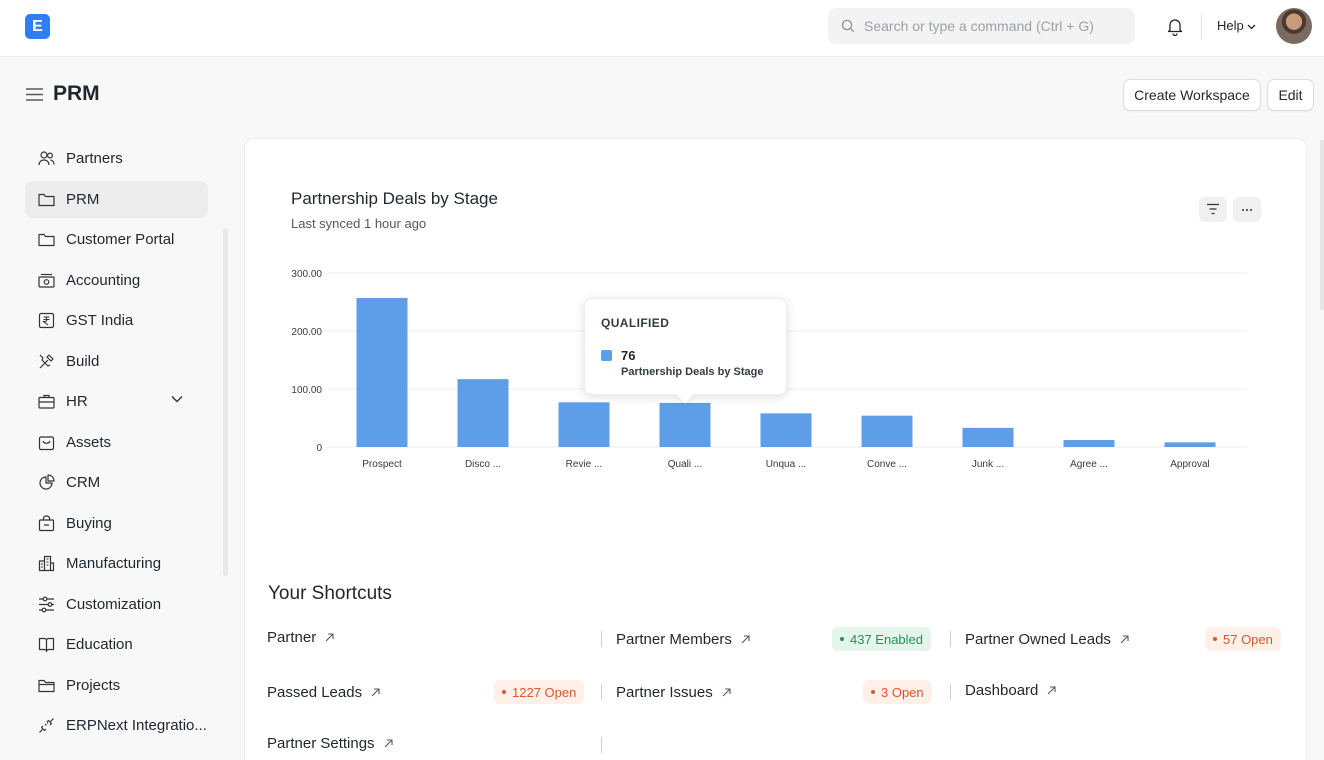 This screenshot has width=1324, height=760. I want to click on shortcut-partner-settings: Partner Settings, so click(330, 743).